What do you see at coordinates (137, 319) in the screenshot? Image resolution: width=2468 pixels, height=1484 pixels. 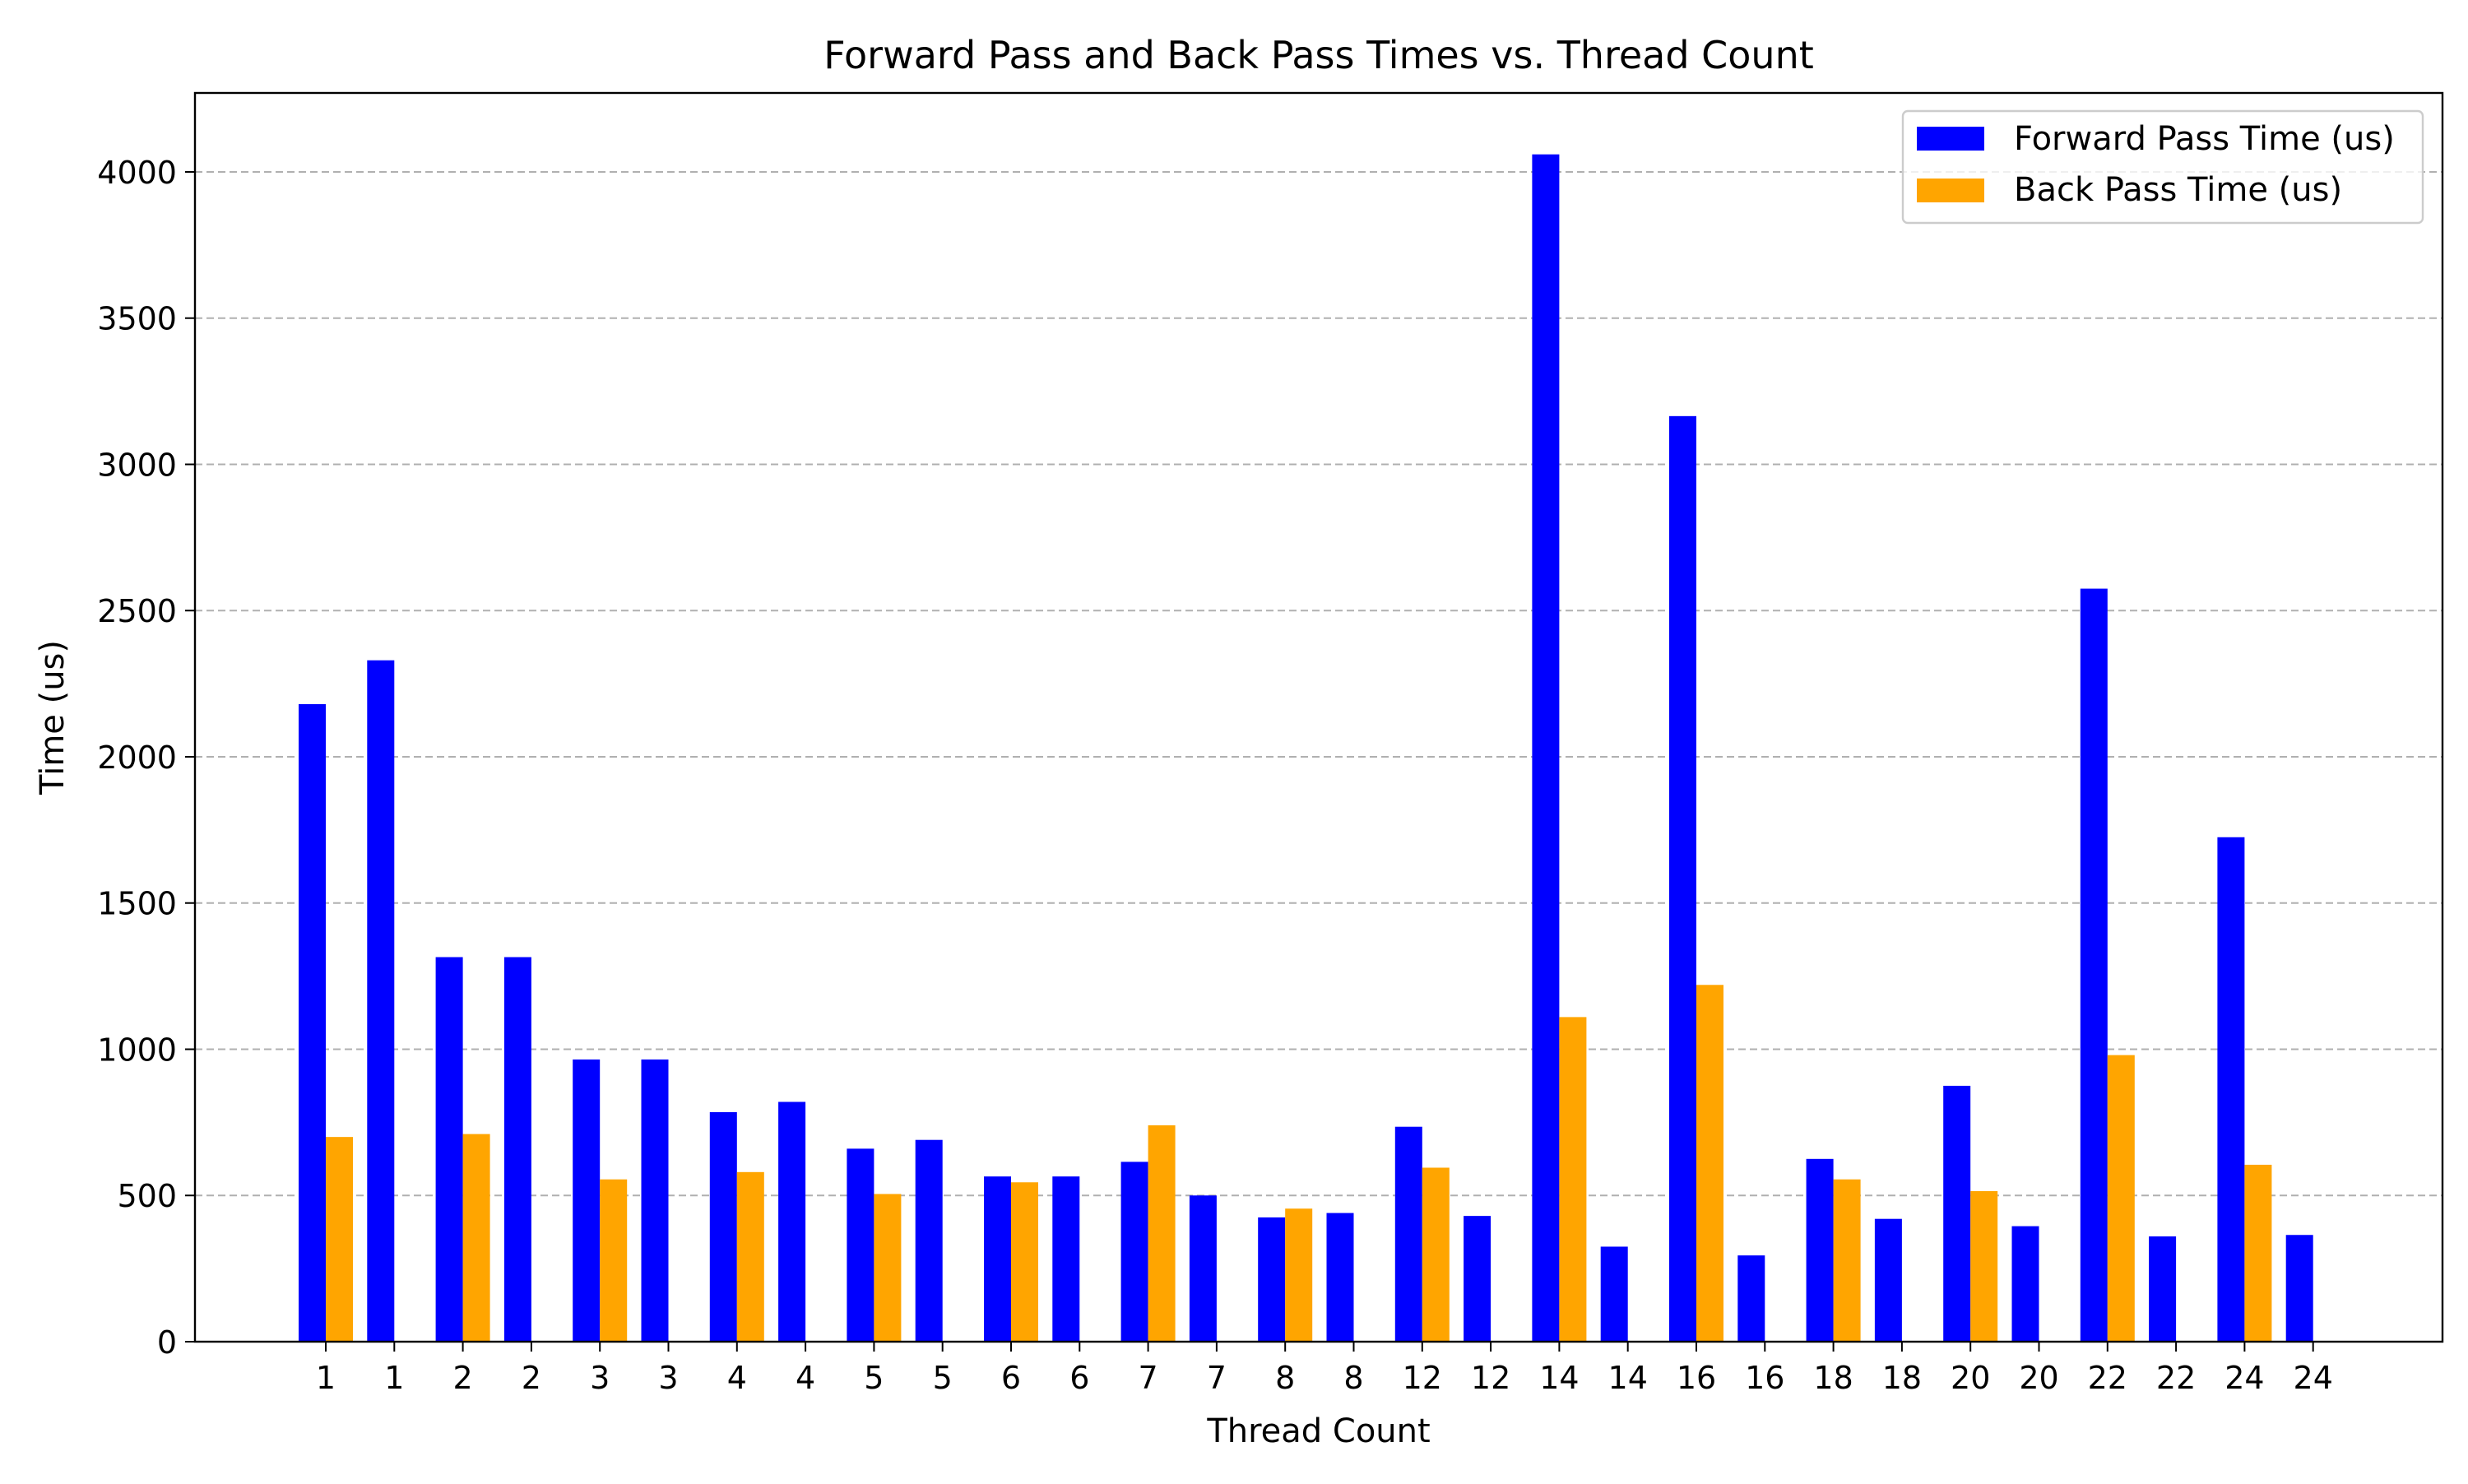 I see `y-tick-label: 3500` at bounding box center [137, 319].